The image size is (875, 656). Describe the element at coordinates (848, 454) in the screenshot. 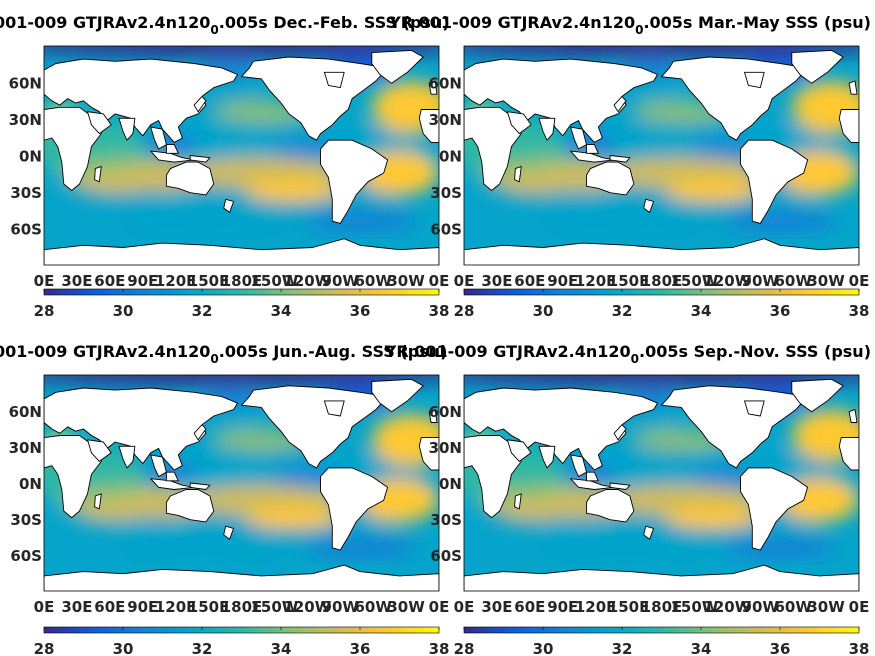

I see `continent-africaW` at that location.